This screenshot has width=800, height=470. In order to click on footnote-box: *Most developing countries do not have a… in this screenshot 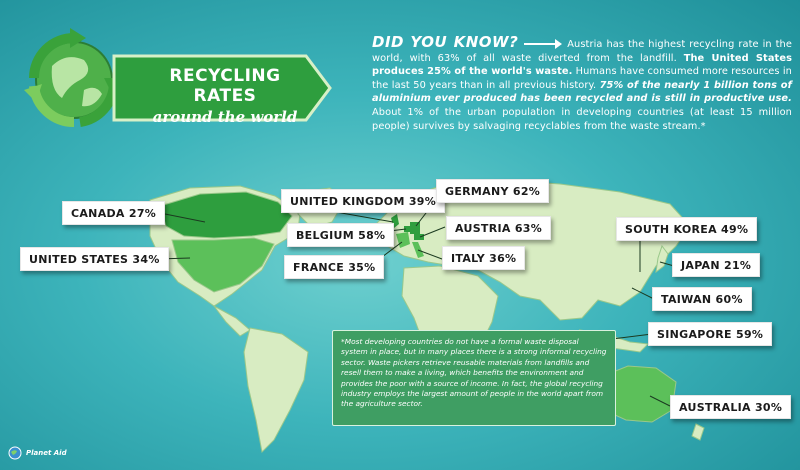, I will do `click(474, 378)`.